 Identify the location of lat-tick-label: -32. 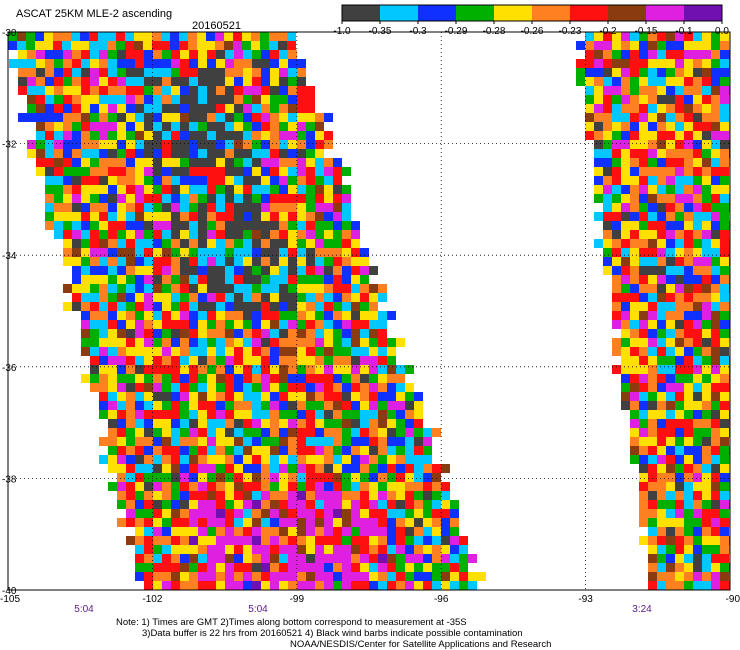
(9, 145).